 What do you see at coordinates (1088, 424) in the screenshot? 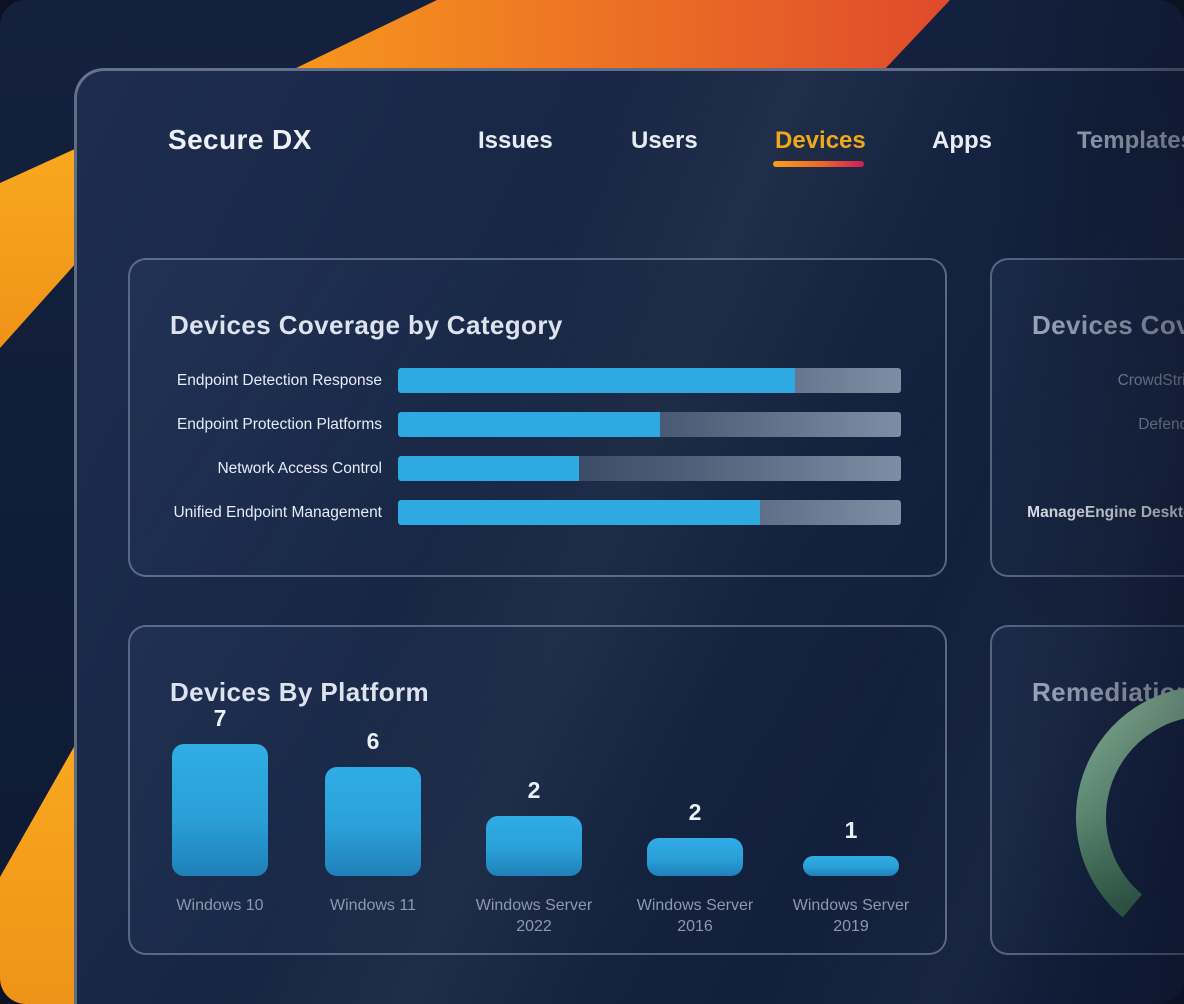
I see `product-row: Defender` at bounding box center [1088, 424].